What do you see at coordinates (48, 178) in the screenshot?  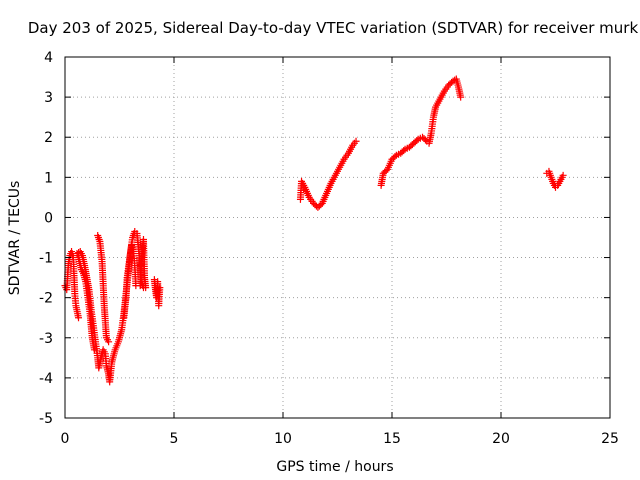 I see `y-tick-label: 1` at bounding box center [48, 178].